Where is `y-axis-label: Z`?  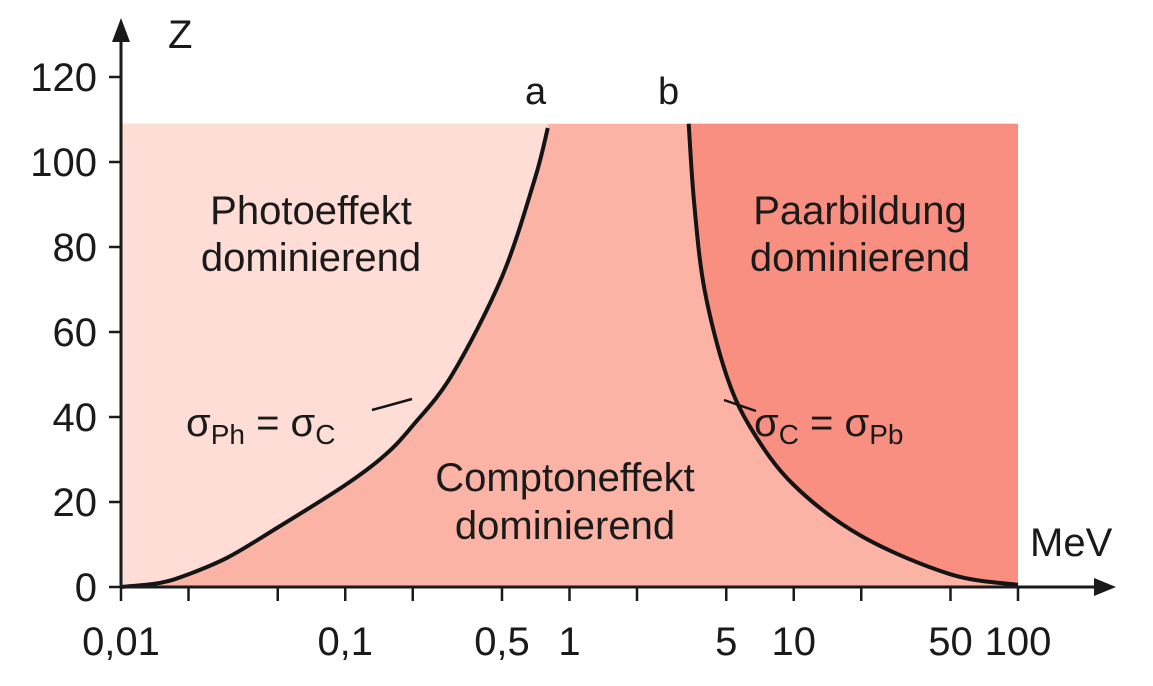
y-axis-label: Z is located at coordinates (180, 35).